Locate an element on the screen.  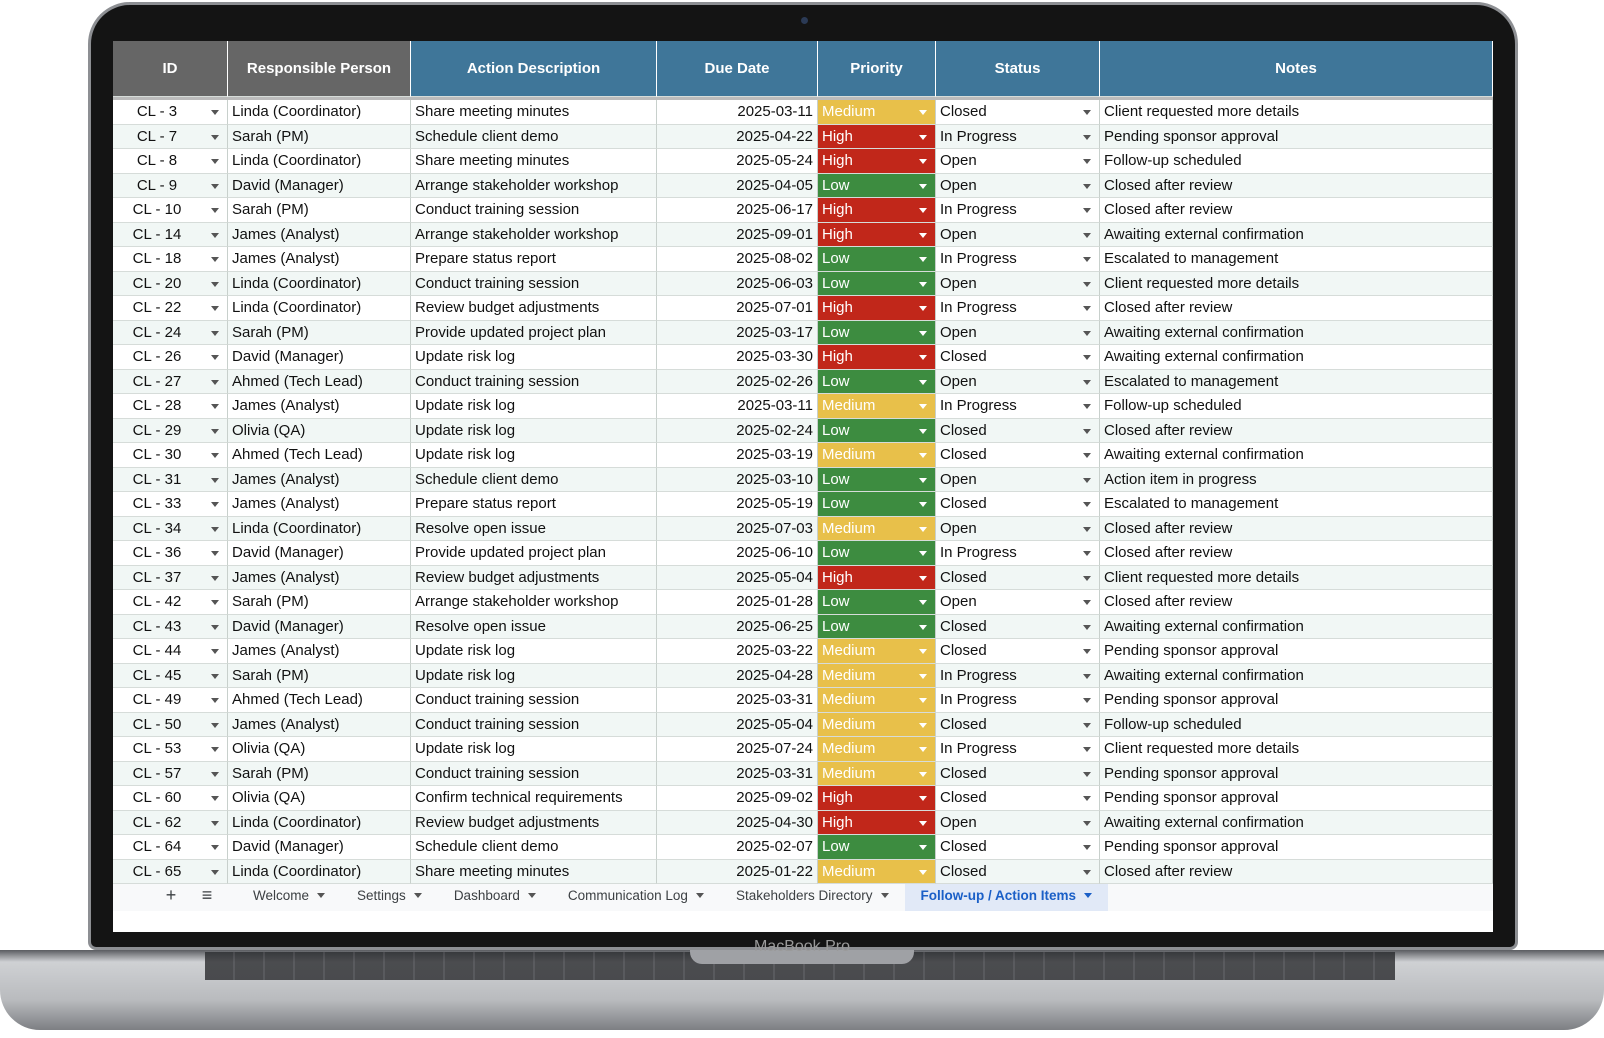
id-cell: CL - 60 is located at coordinates (170, 798).